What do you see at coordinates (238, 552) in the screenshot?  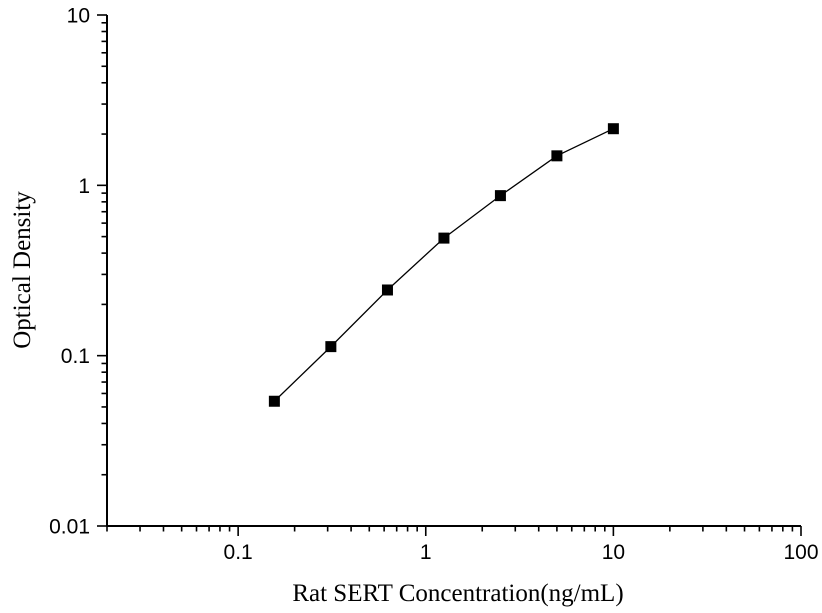 I see `x-tick-label: 0.1` at bounding box center [238, 552].